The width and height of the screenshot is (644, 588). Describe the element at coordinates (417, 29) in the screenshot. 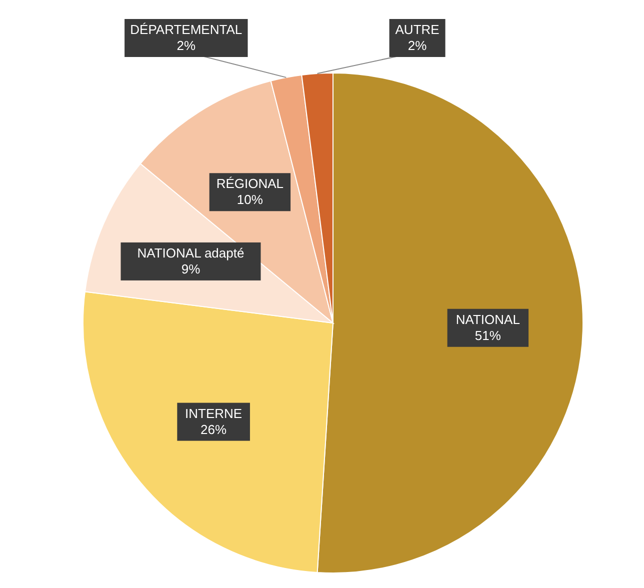

I see `slice-label: AUTRE` at that location.